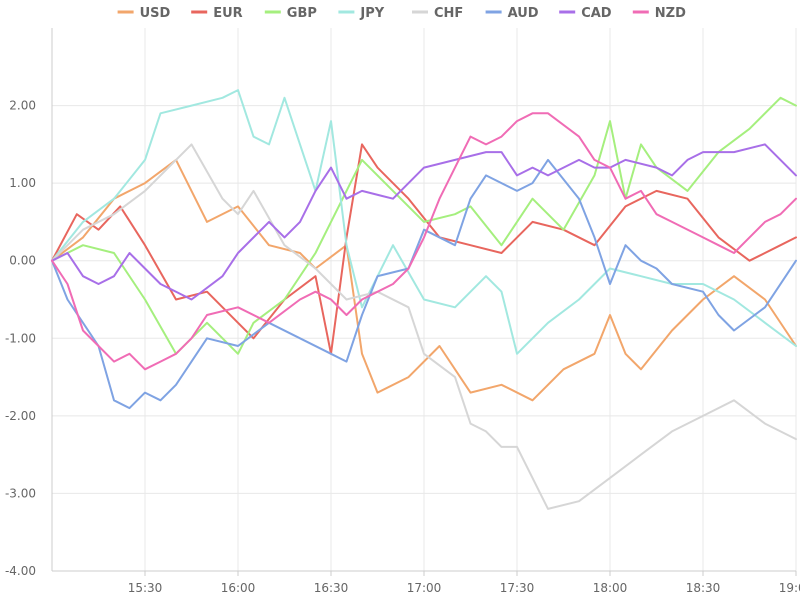 This screenshot has height=600, width=800. What do you see at coordinates (331, 588) in the screenshot?
I see `x-tick-label: 16:30` at bounding box center [331, 588].